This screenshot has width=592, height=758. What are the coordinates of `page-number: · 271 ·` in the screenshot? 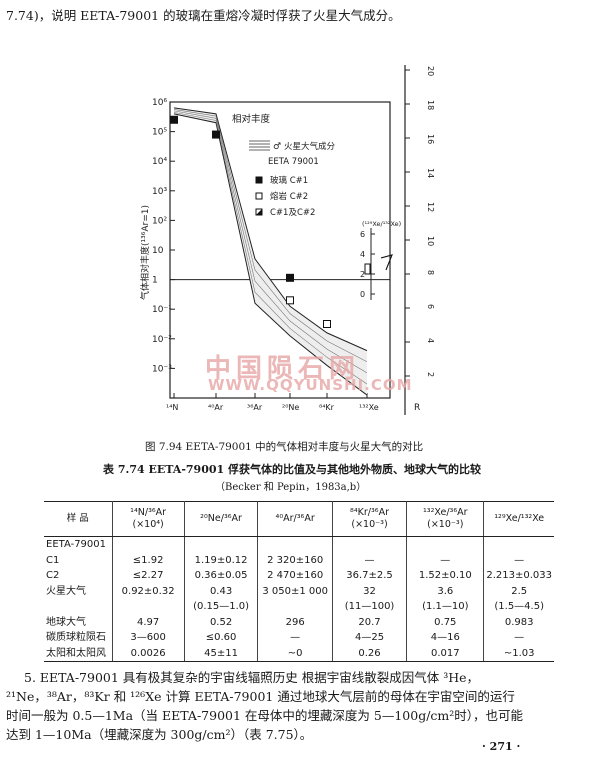 It's located at (501, 746).